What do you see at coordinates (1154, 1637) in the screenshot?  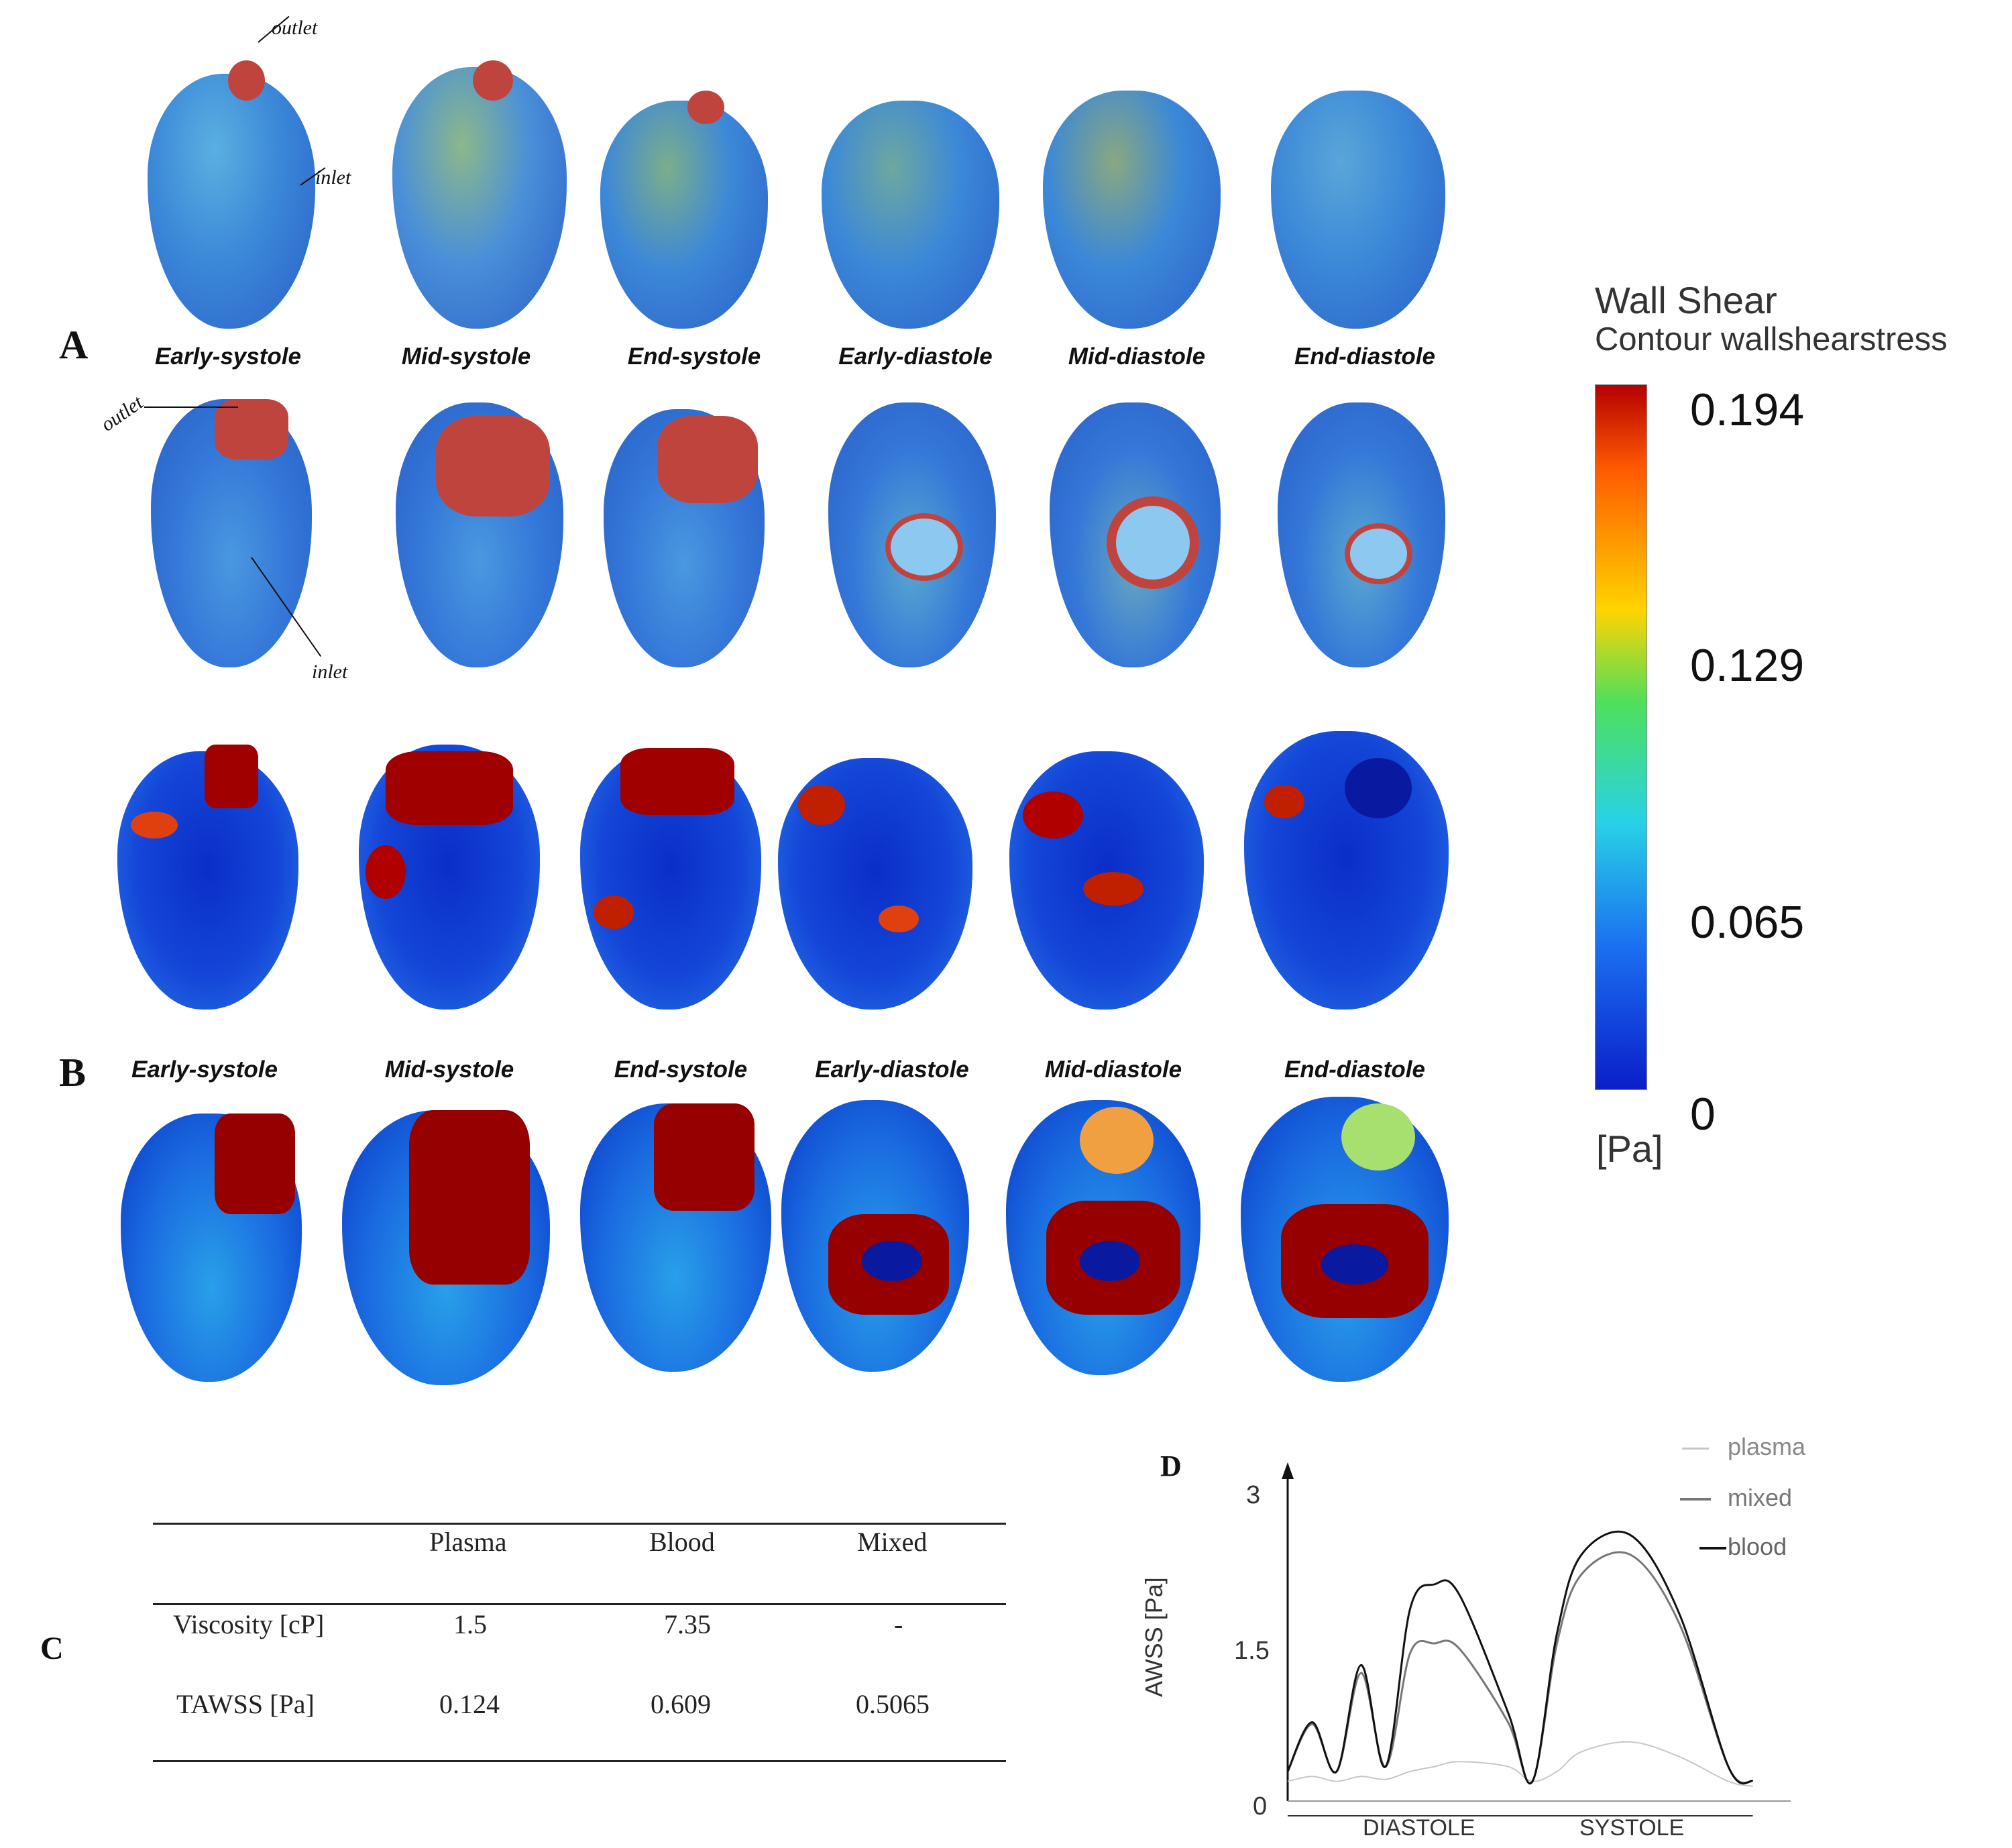 I see `chart-ylabel: AWSS [Pa]` at bounding box center [1154, 1637].